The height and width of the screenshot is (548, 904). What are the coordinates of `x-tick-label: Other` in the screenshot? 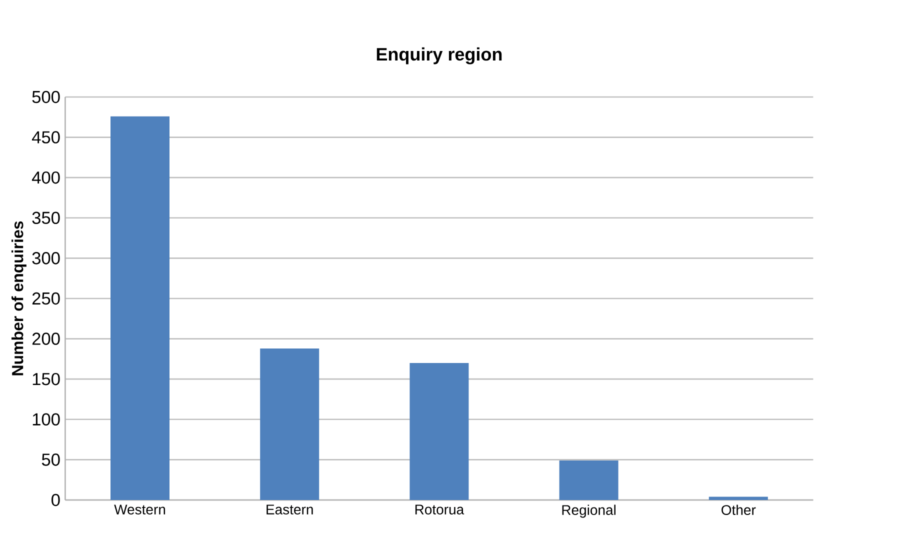 It's located at (739, 509).